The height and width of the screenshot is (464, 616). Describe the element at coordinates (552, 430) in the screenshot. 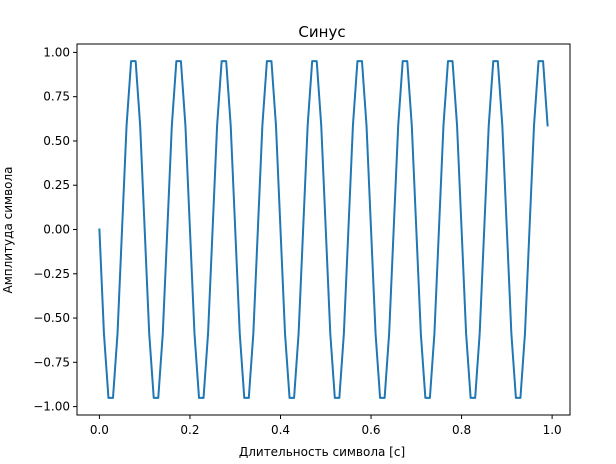

I see `x-tick-label: 1.0` at that location.